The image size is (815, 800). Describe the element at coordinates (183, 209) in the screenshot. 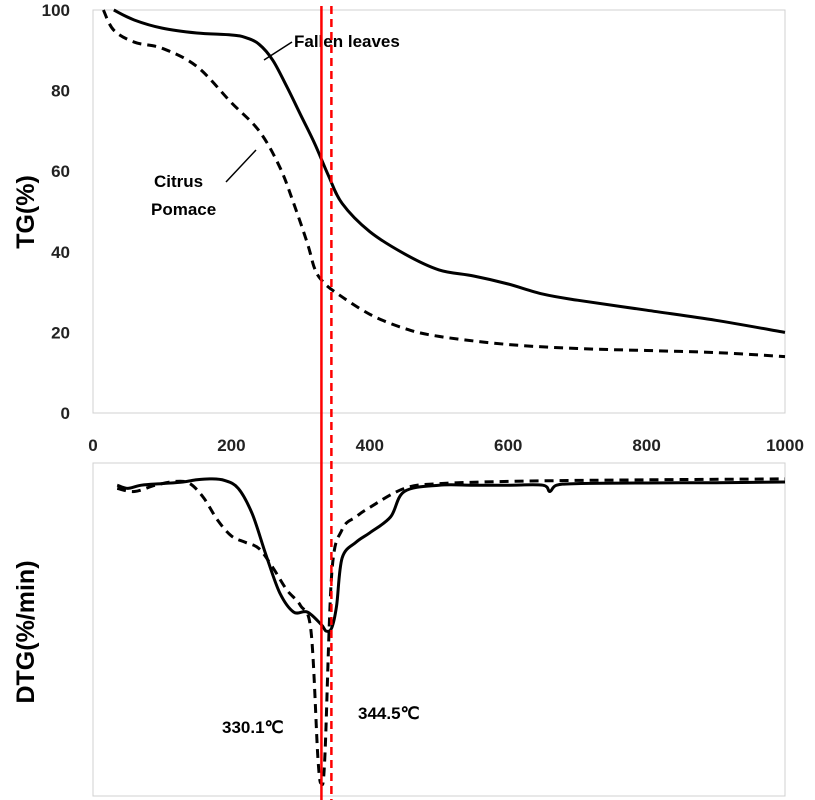

I see `citrus-pomace-label-line2: Pomace` at that location.